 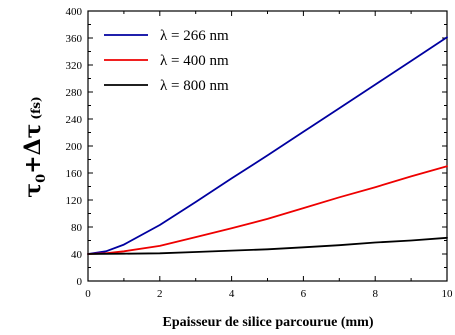 I want to click on y-axis-label: τ0+Δτ (fs), so click(x=34, y=146).